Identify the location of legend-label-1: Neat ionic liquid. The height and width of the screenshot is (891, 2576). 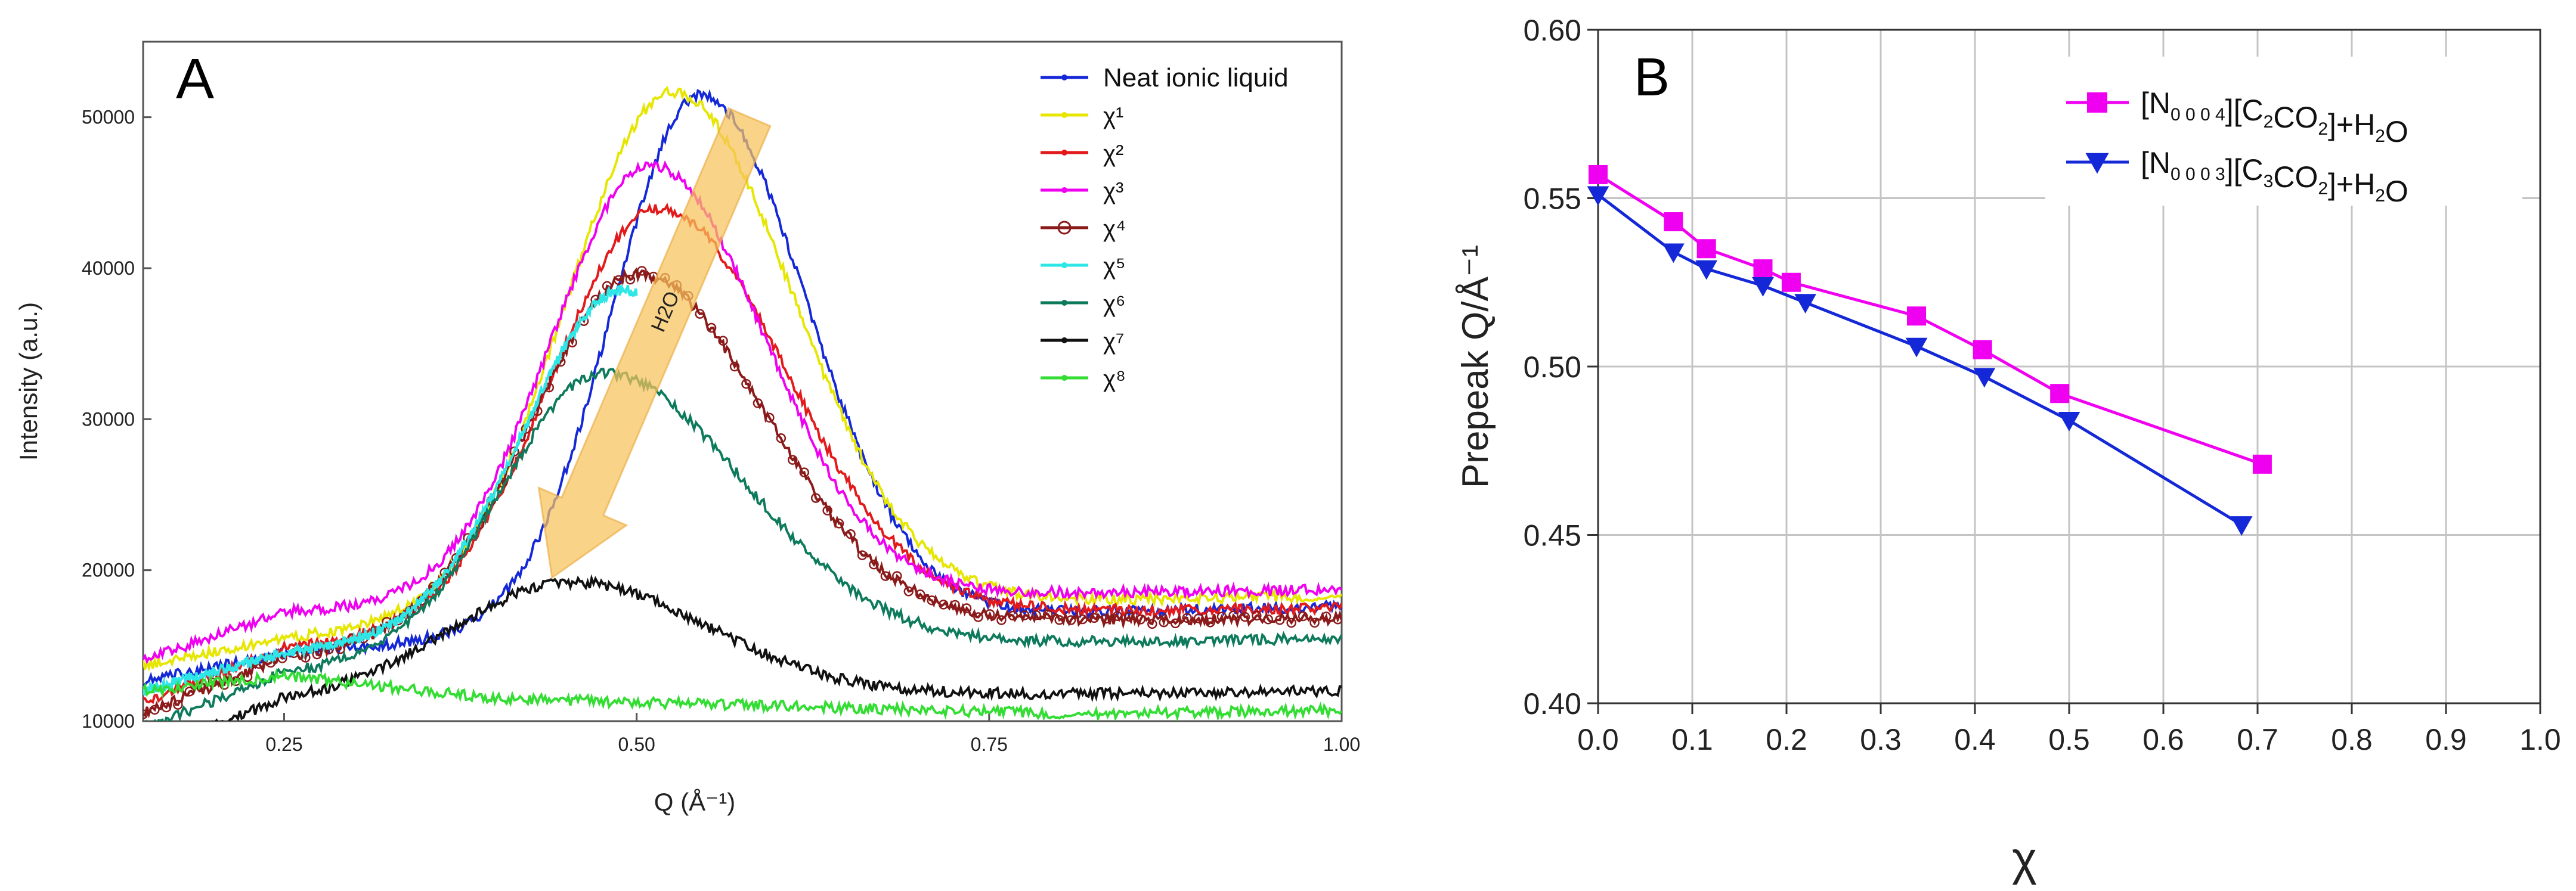
(1196, 77).